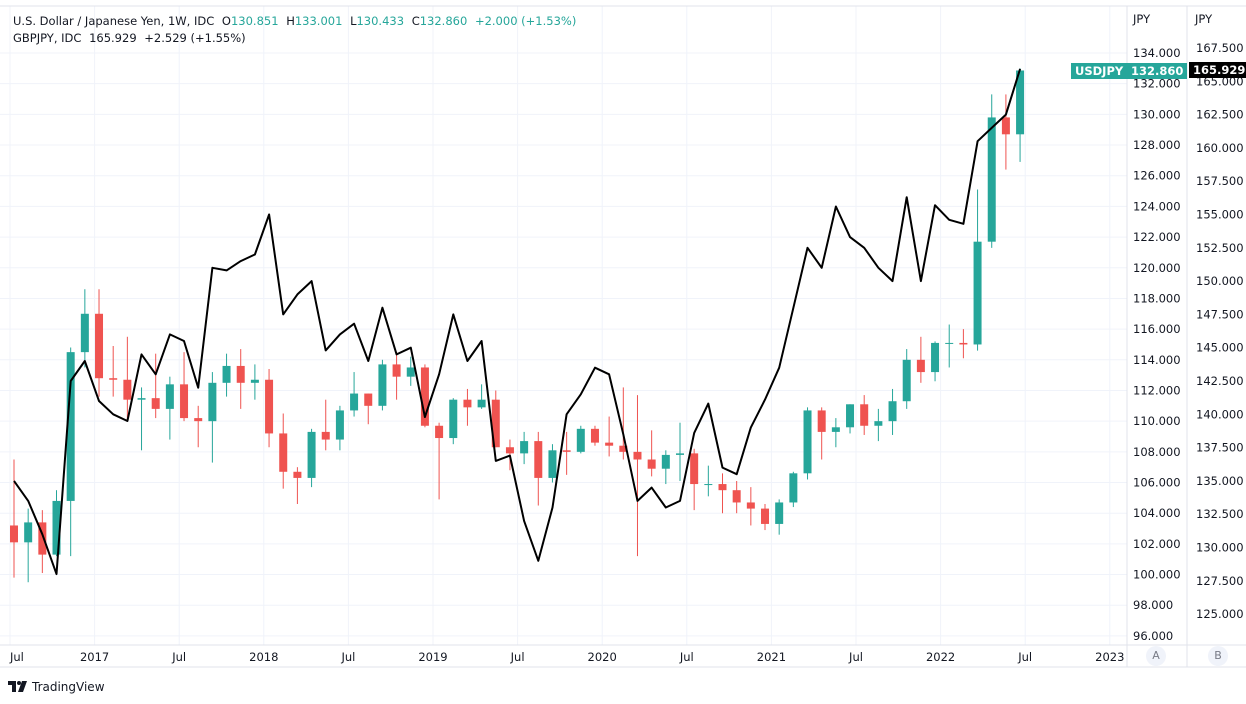 Image resolution: width=1246 pixels, height=704 pixels. What do you see at coordinates (1157, 575) in the screenshot?
I see `usdjpy-tick-label: 100.000` at bounding box center [1157, 575].